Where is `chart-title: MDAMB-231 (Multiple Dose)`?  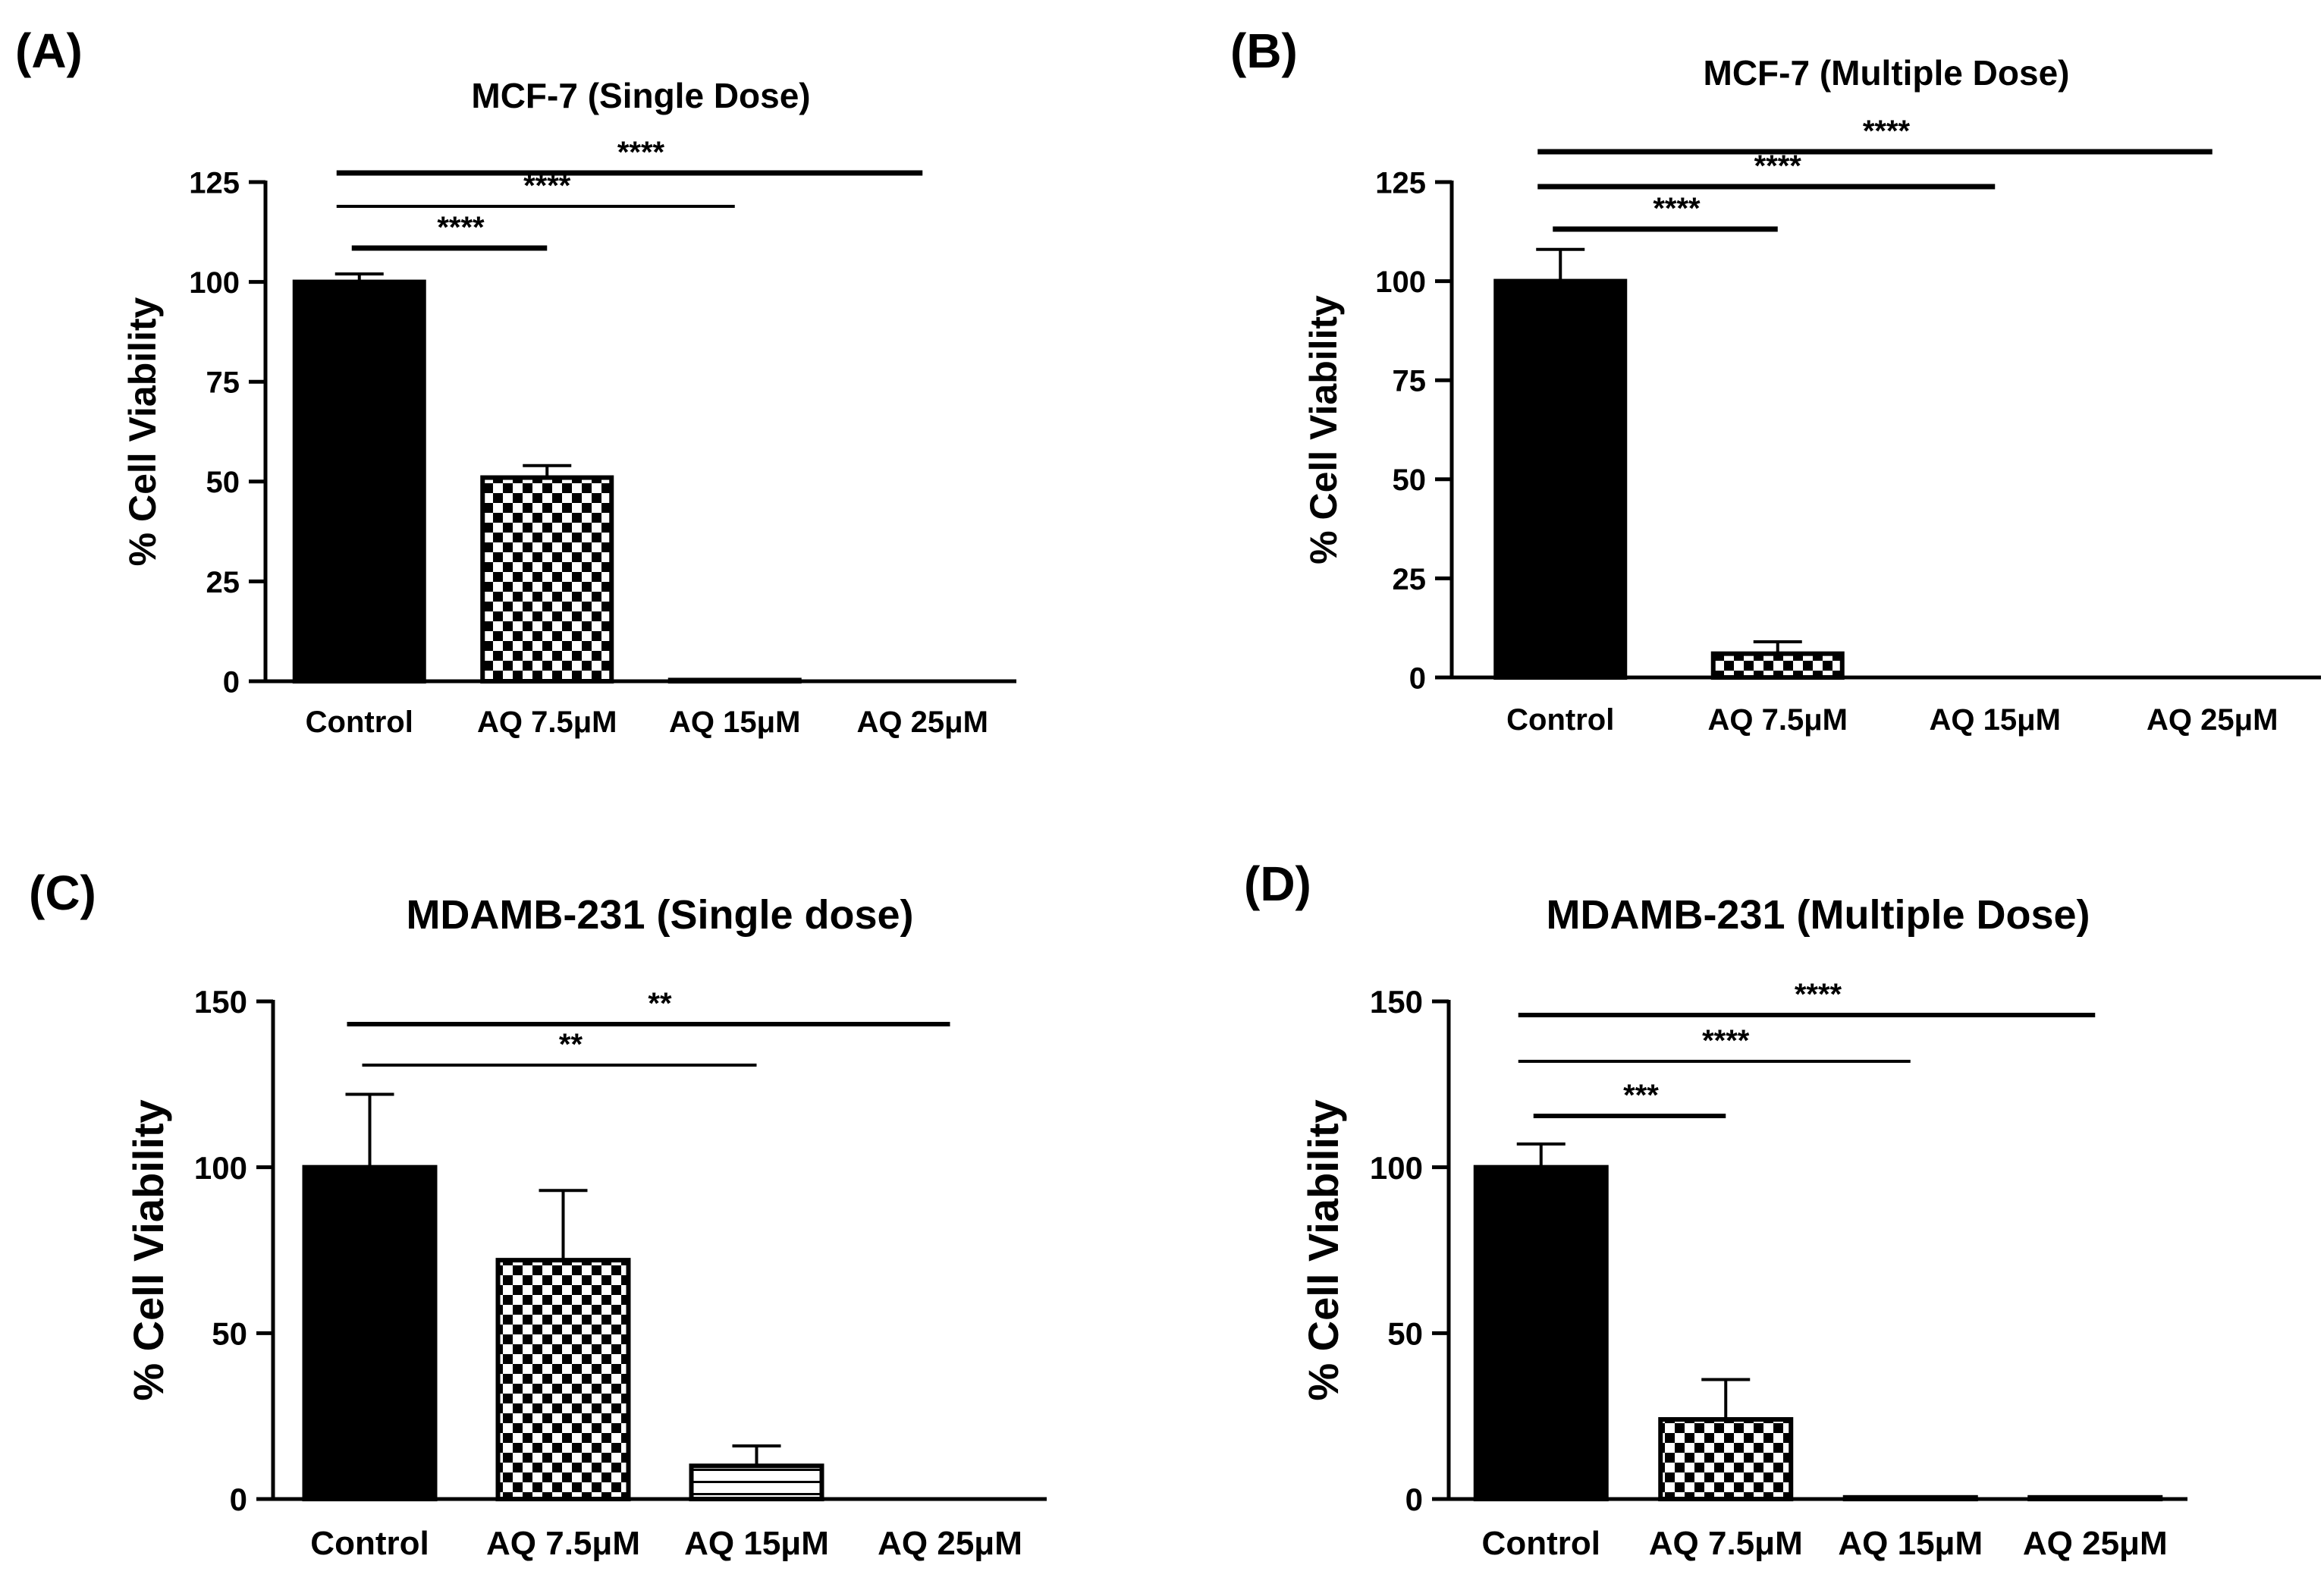 chart-title: MDAMB-231 (Multiple Dose) is located at coordinates (1818, 915).